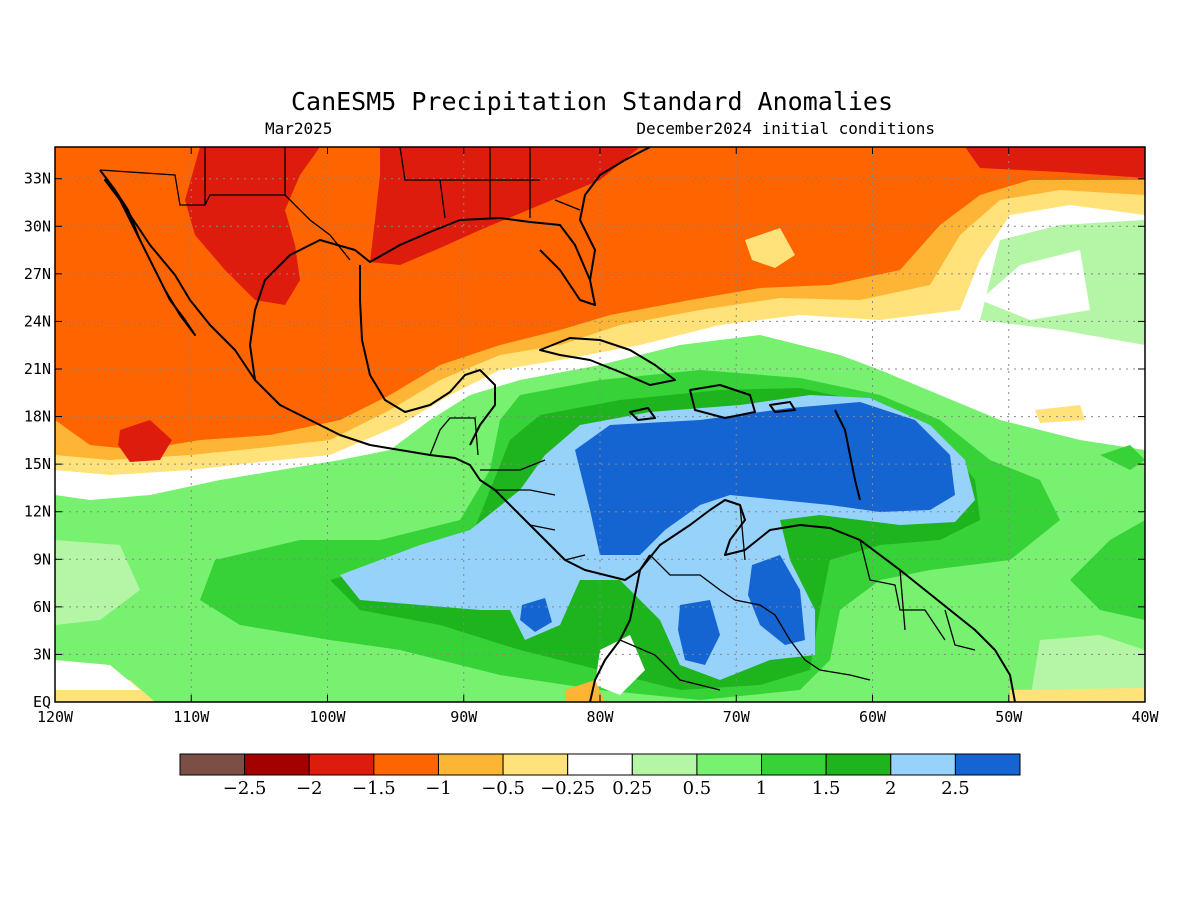  What do you see at coordinates (1145, 717) in the screenshot?
I see `lon-tick-label: 40W` at bounding box center [1145, 717].